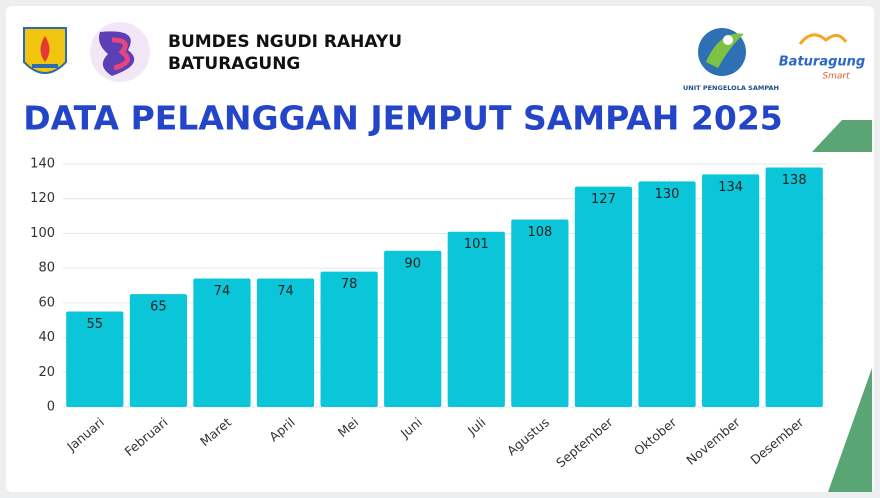 This screenshot has width=880, height=498. Describe the element at coordinates (51, 407) in the screenshot. I see `y-tick-label: 0` at that location.